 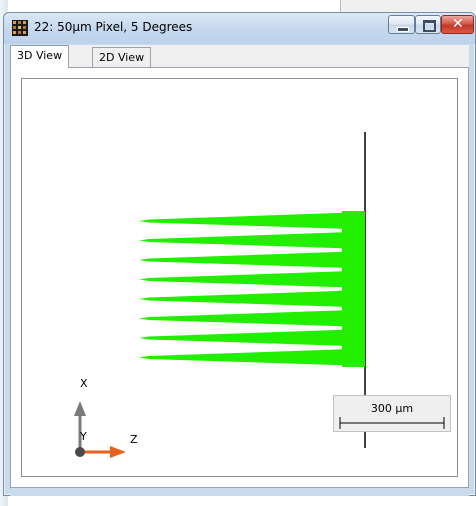 What do you see at coordinates (408, 6) in the screenshot?
I see `background-window-edge` at bounding box center [408, 6].